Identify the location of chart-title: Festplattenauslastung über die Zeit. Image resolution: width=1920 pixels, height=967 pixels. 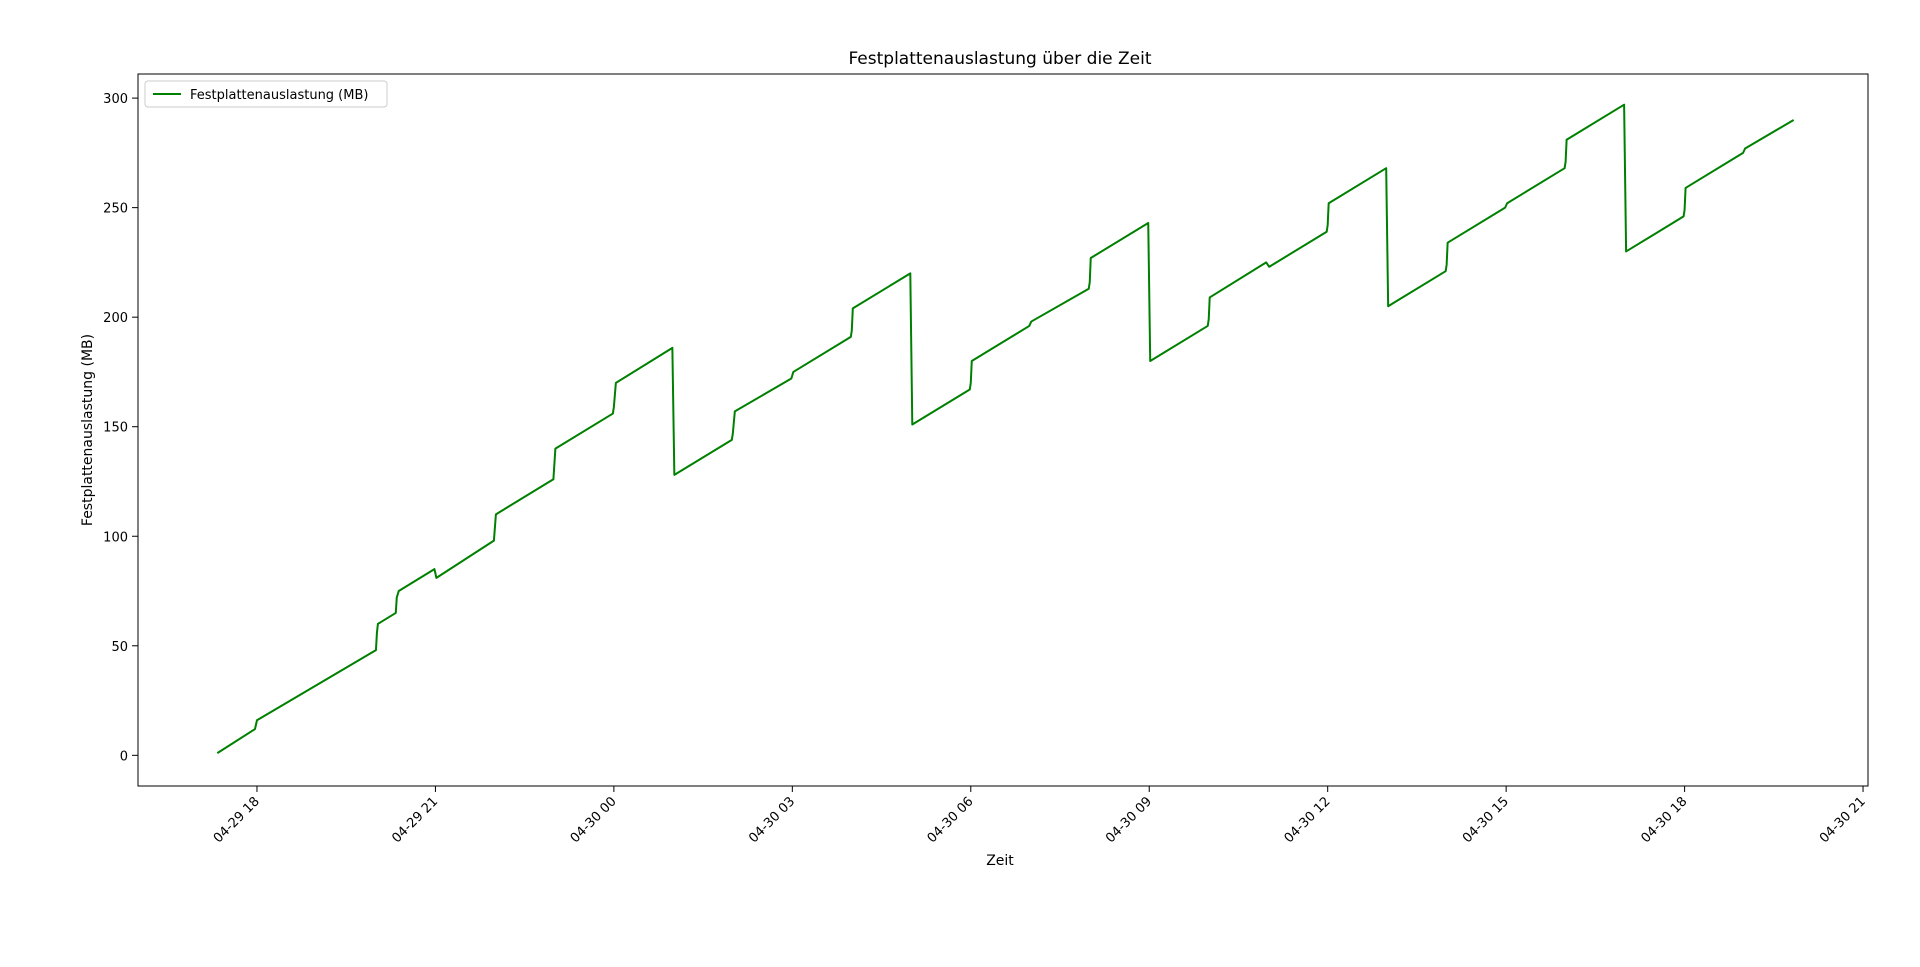
(999, 59).